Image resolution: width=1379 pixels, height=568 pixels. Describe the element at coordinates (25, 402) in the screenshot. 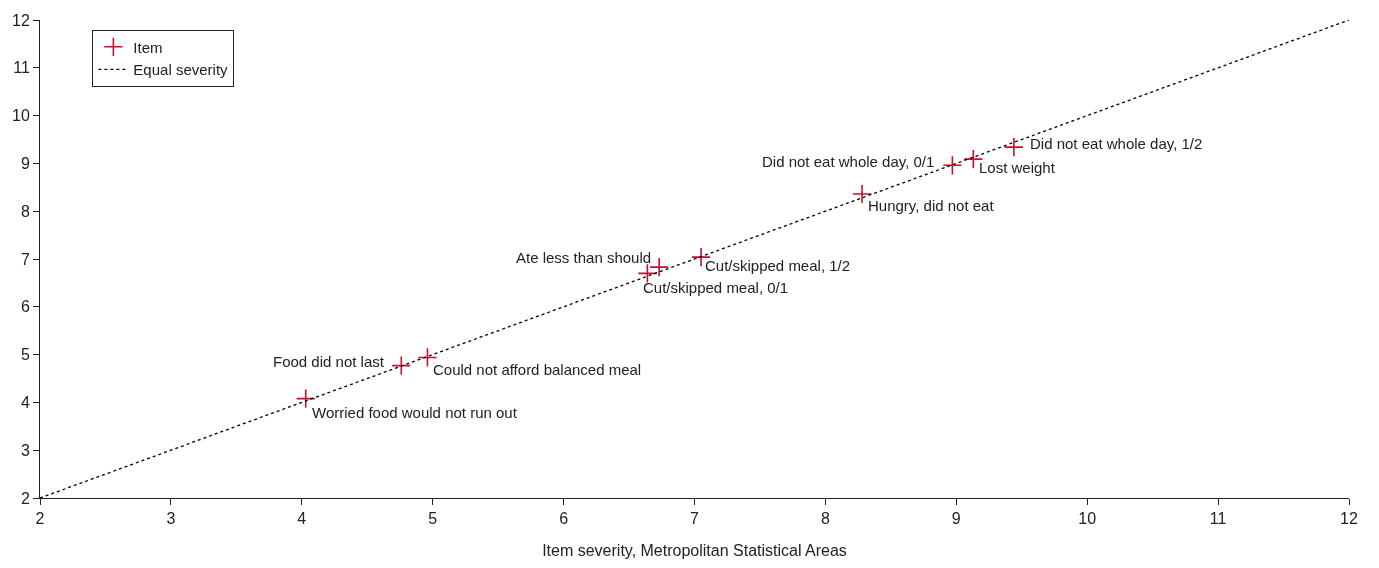

I see `y-tick-label: 4` at that location.